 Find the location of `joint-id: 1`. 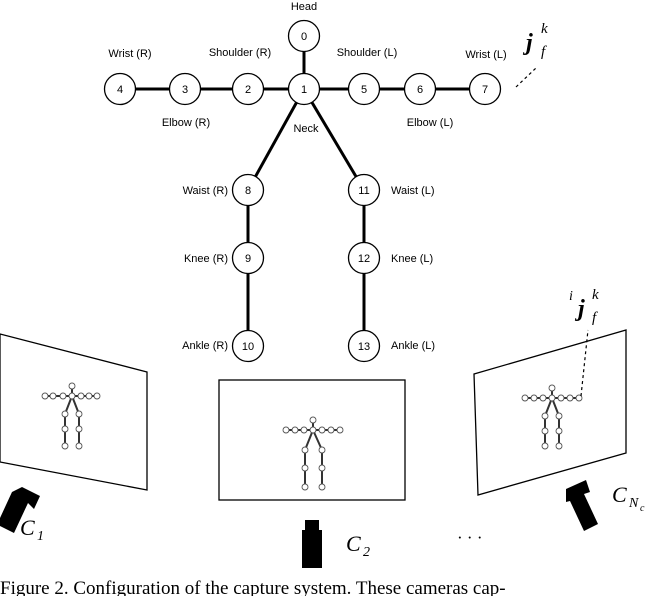

joint-id: 1 is located at coordinates (304, 90).